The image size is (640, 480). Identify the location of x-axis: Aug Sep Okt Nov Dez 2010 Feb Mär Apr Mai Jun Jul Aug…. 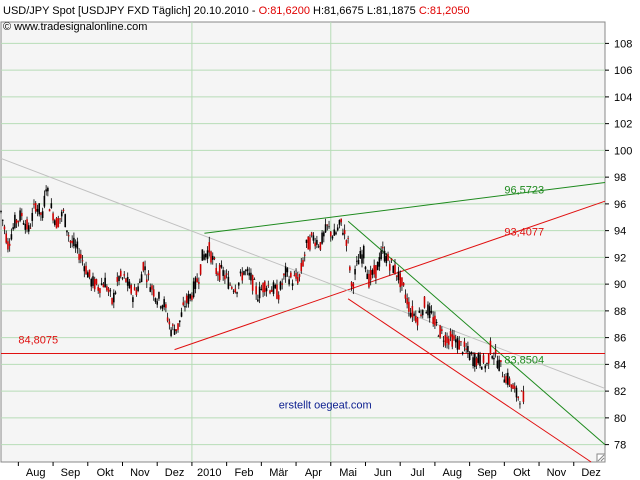
(309, 470).